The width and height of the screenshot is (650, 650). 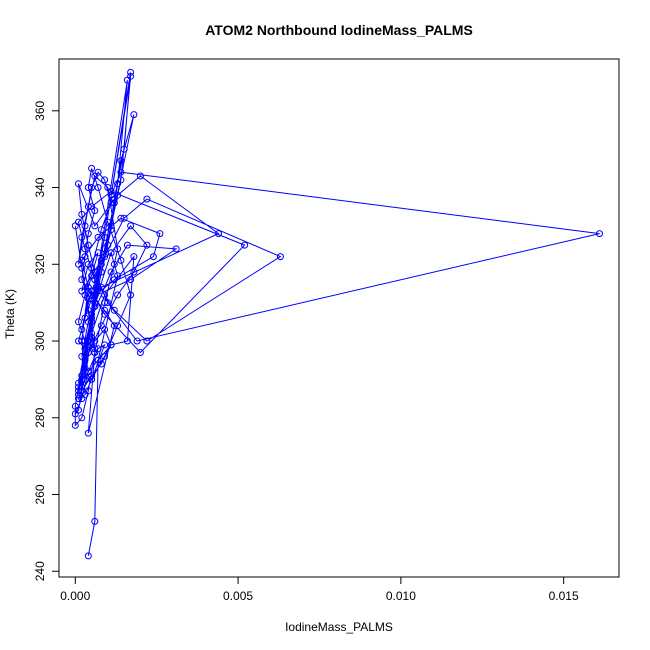 I want to click on x-axis: 0.000 0.005 0.010 0.015, so click(x=319, y=590).